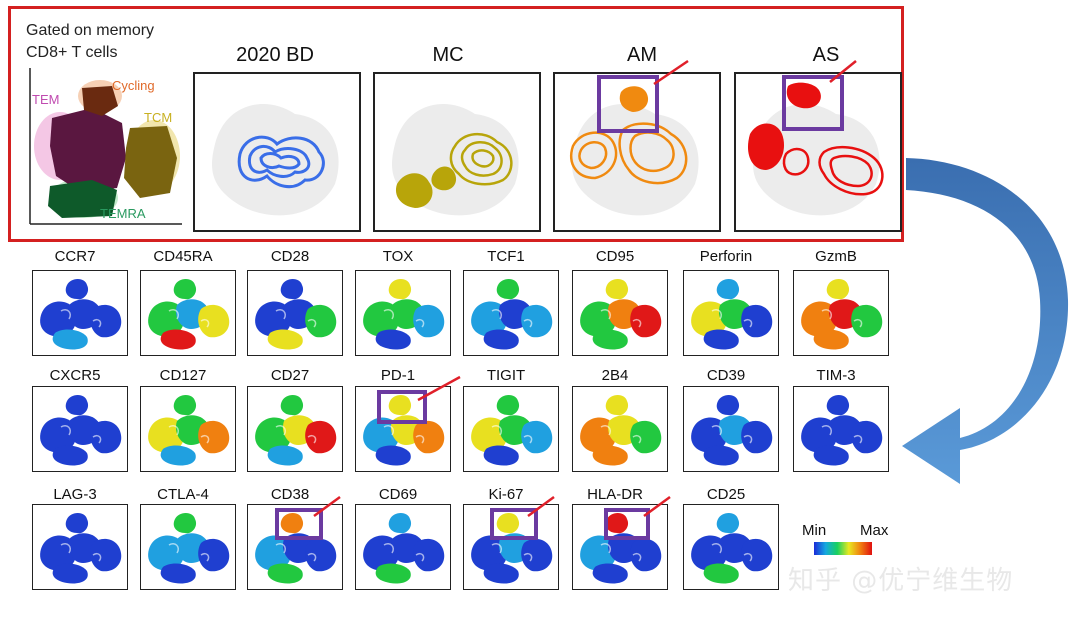 The height and width of the screenshot is (618, 1080). What do you see at coordinates (506, 494) in the screenshot?
I see `marker-title-ki67: Ki-67` at bounding box center [506, 494].